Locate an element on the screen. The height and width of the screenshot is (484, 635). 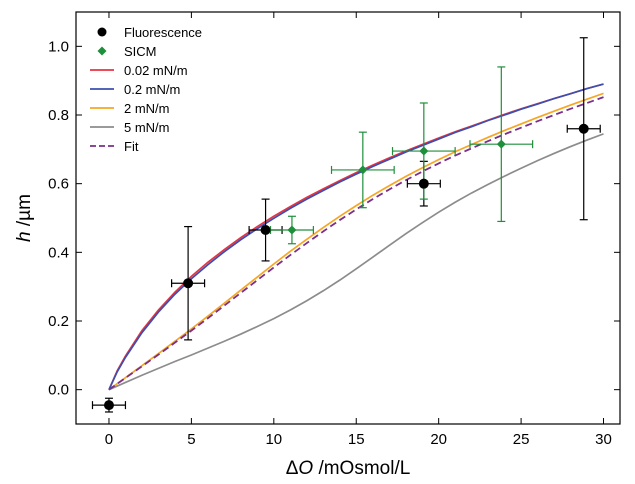
x-axis-label-symbol: O is located at coordinates (305, 468).